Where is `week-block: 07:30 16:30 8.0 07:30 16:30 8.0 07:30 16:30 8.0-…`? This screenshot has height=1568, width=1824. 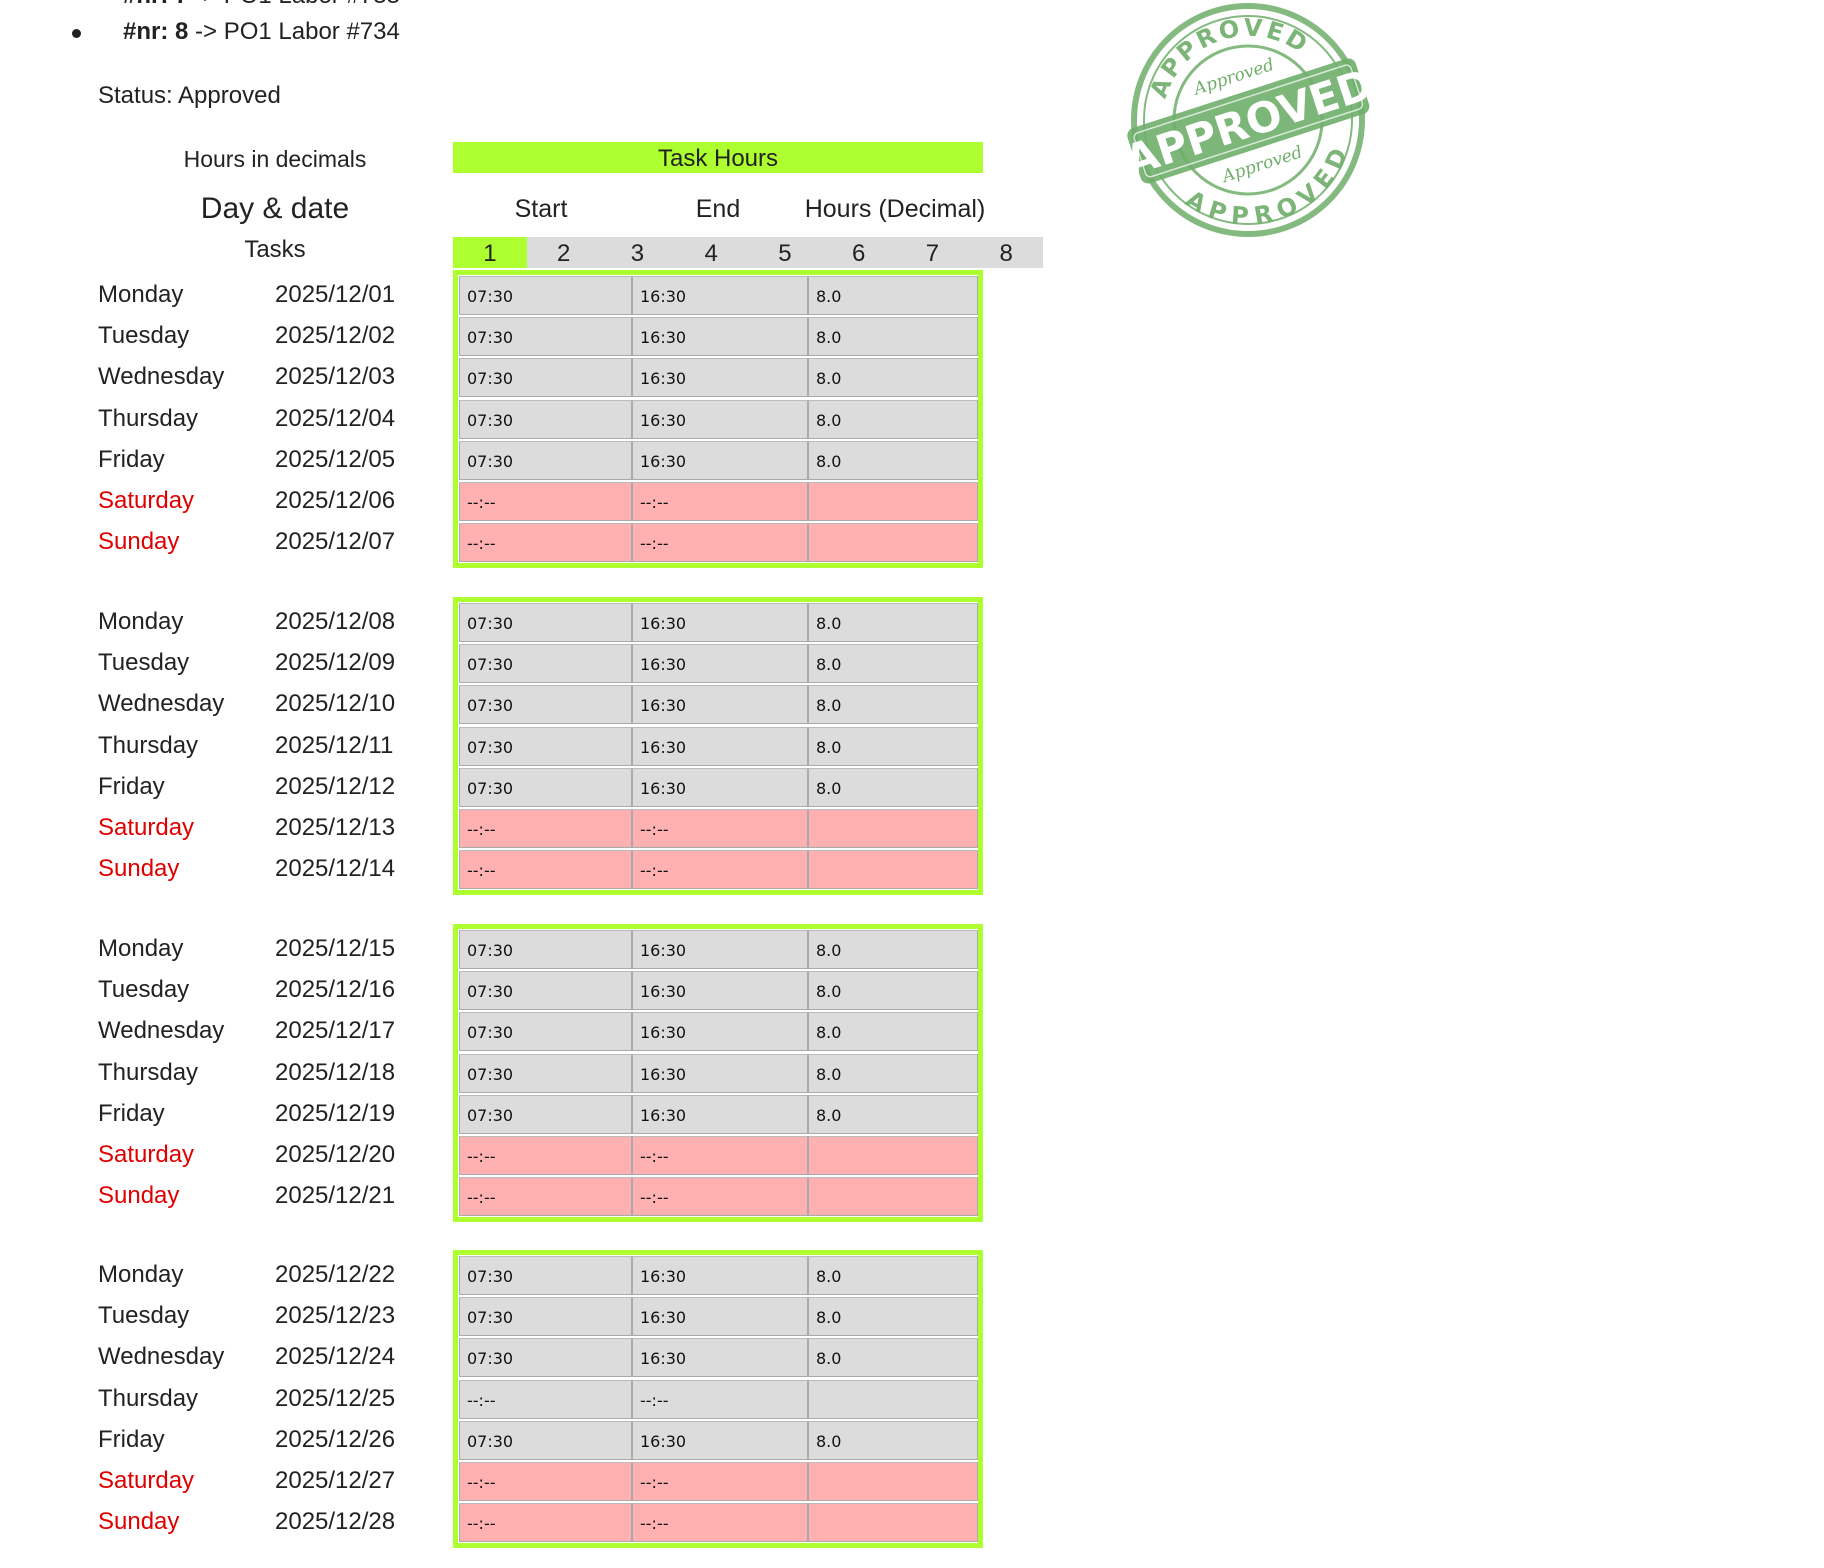
week-block: 07:30 16:30 8.0 07:30 16:30 8.0 07:30 16:30 8.0-… is located at coordinates (718, 1399).